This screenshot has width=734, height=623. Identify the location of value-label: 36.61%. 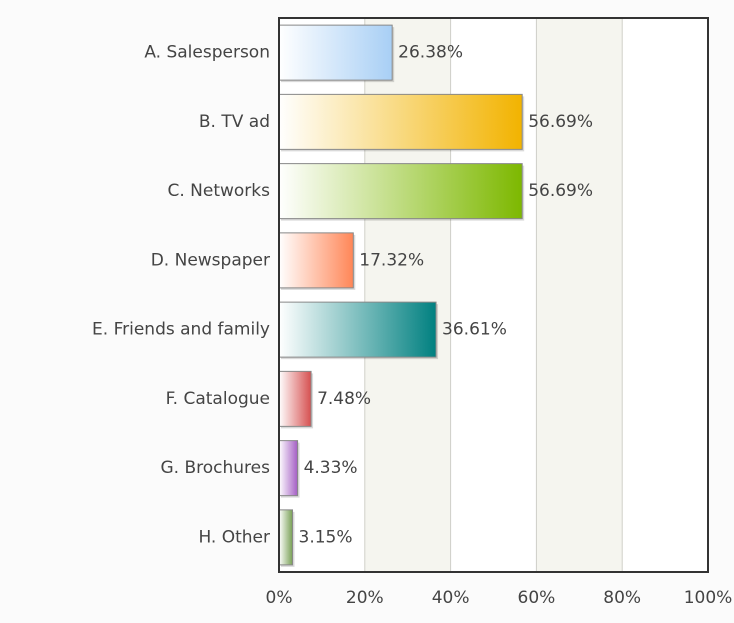
(474, 330).